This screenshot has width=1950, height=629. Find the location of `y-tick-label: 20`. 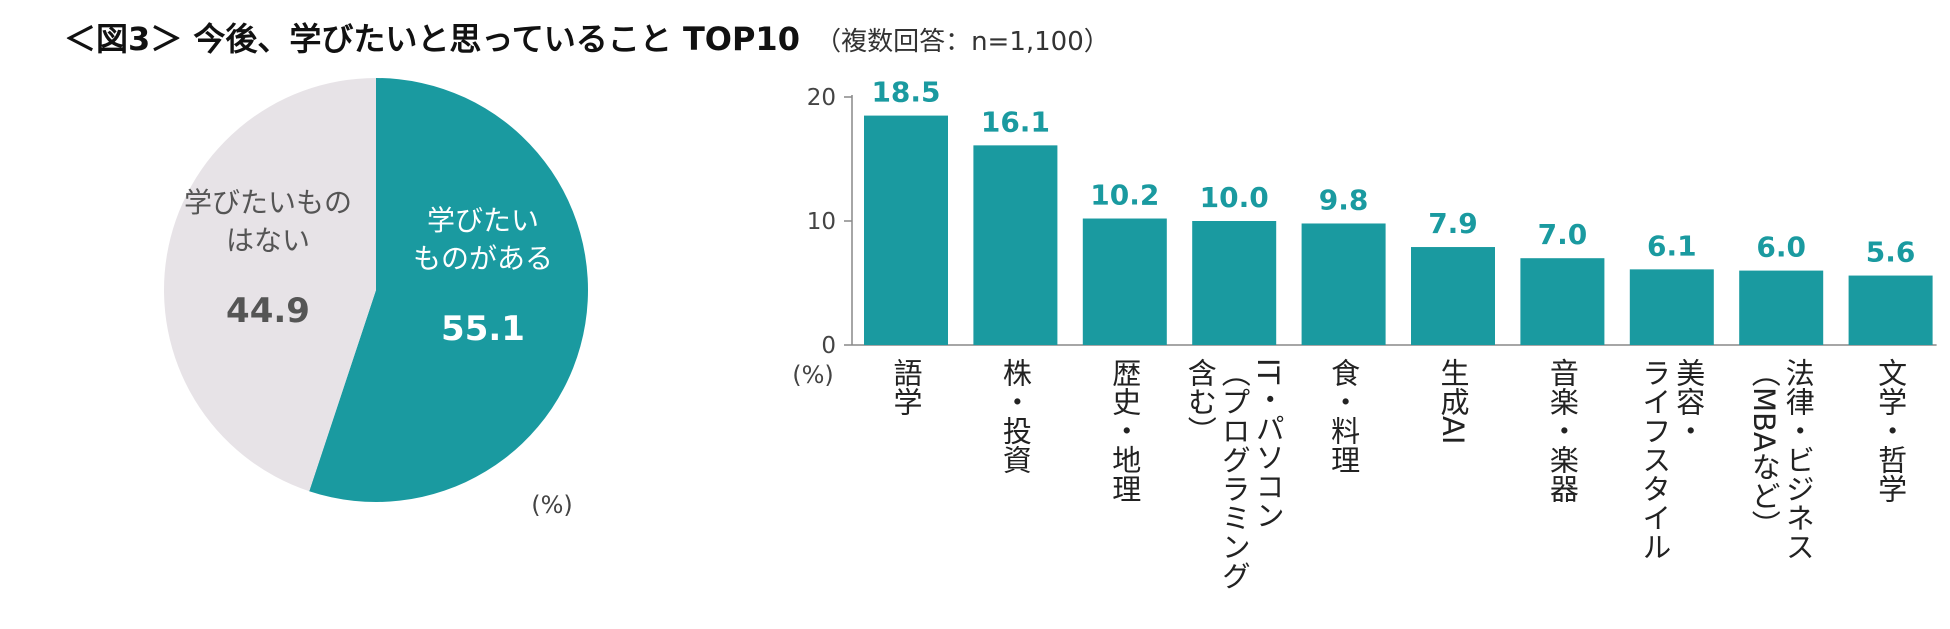

y-tick-label: 20 is located at coordinates (821, 98).